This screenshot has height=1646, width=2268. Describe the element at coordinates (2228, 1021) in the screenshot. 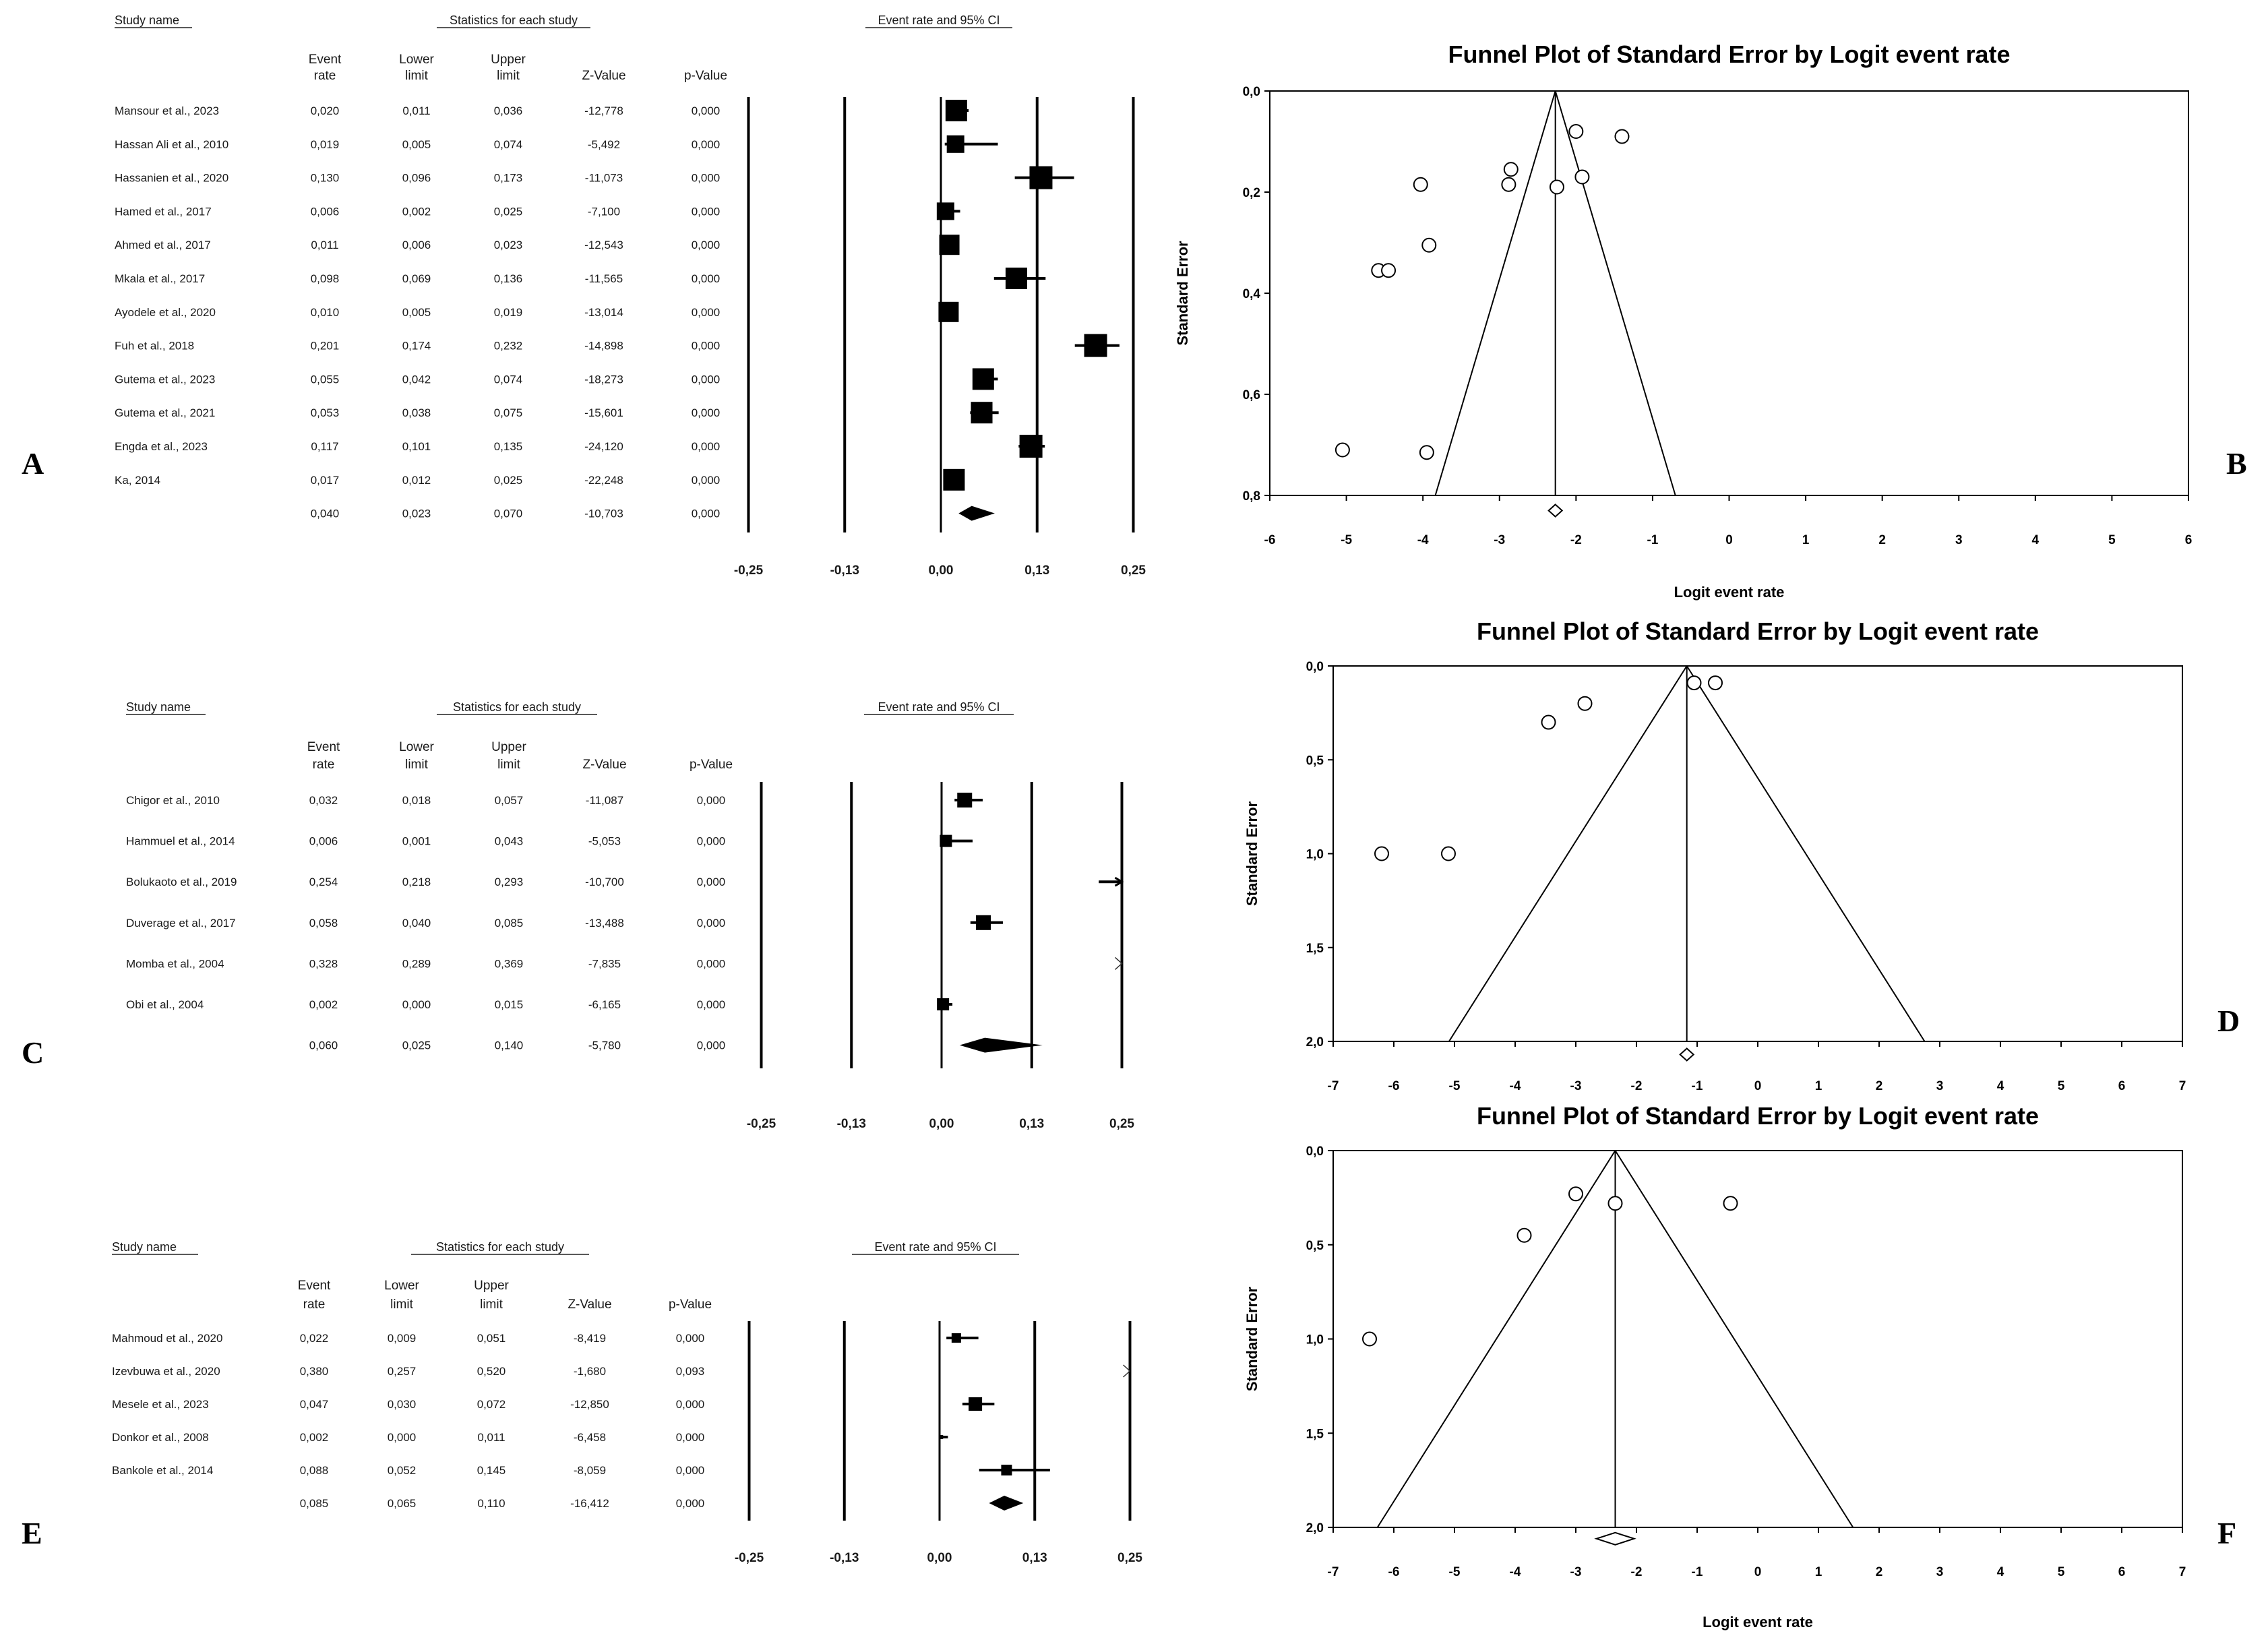

I see `panel-label-d: D` at that location.